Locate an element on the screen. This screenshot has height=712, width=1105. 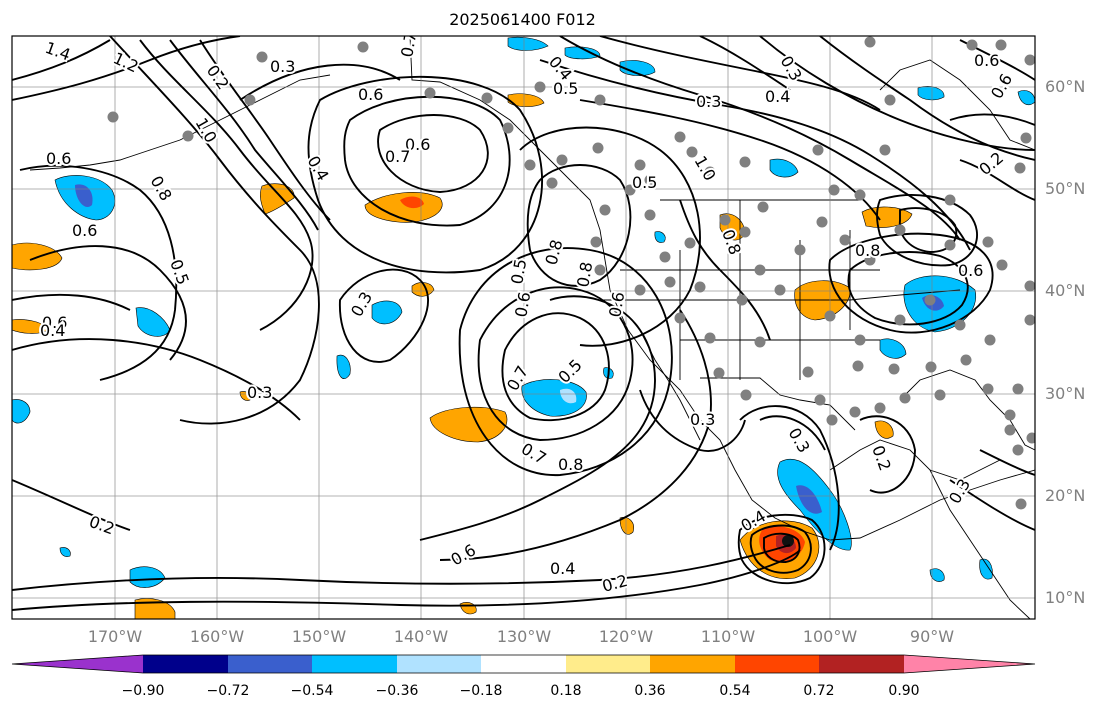
lat-label: 40°N is located at coordinates (1065, 290).